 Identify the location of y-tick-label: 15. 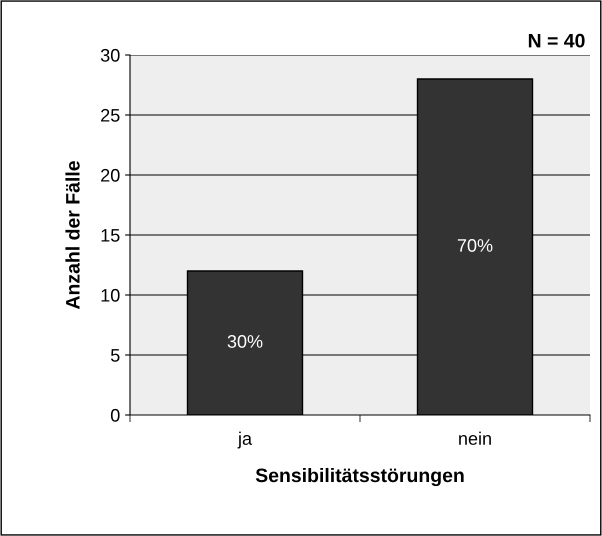
(111, 235).